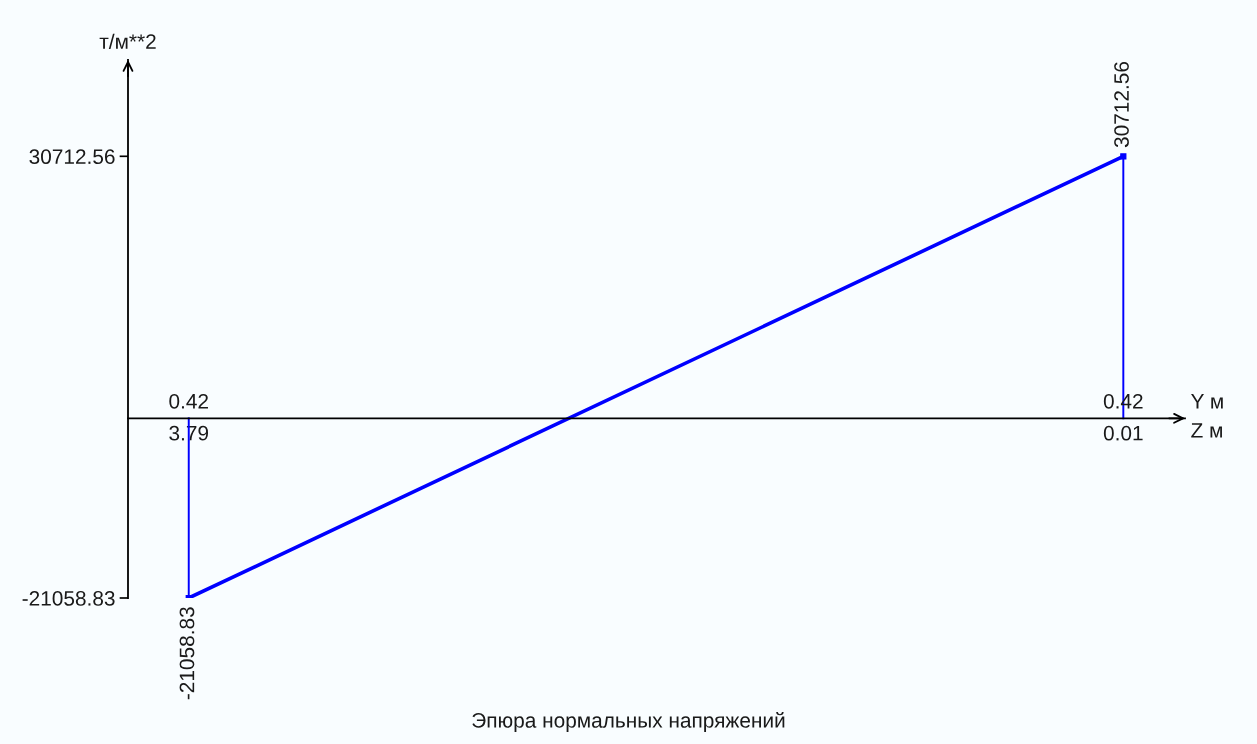 This screenshot has height=744, width=1257. Describe the element at coordinates (1123, 433) in the screenshot. I see `x-tick-label: 0.01` at that location.